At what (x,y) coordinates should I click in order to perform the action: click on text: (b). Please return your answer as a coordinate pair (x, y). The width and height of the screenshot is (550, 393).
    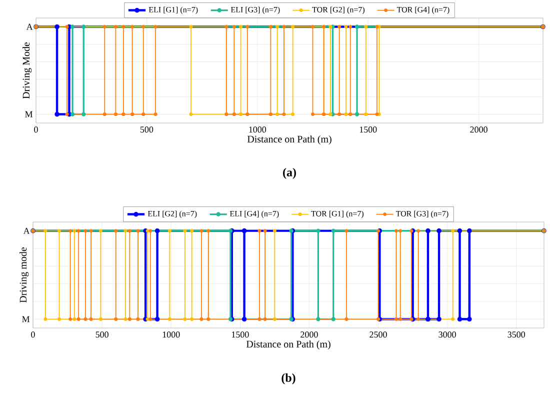
    Looking at the image, I should click on (289, 378).